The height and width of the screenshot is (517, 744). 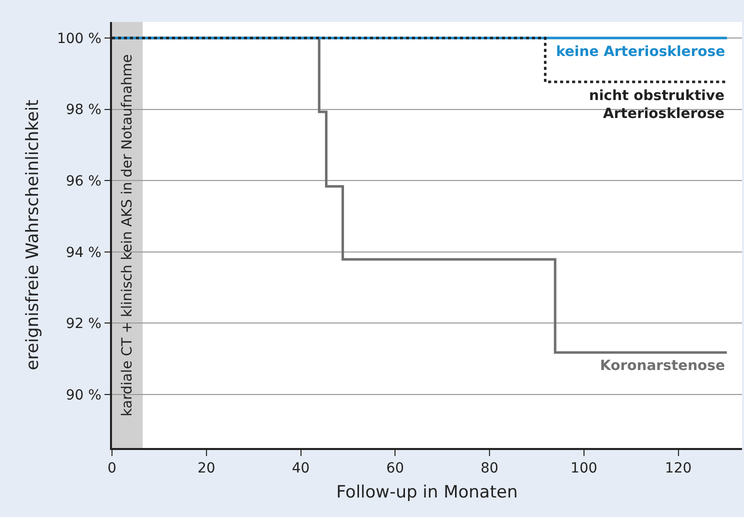 I want to click on x-tick-label: 20, so click(x=206, y=468).